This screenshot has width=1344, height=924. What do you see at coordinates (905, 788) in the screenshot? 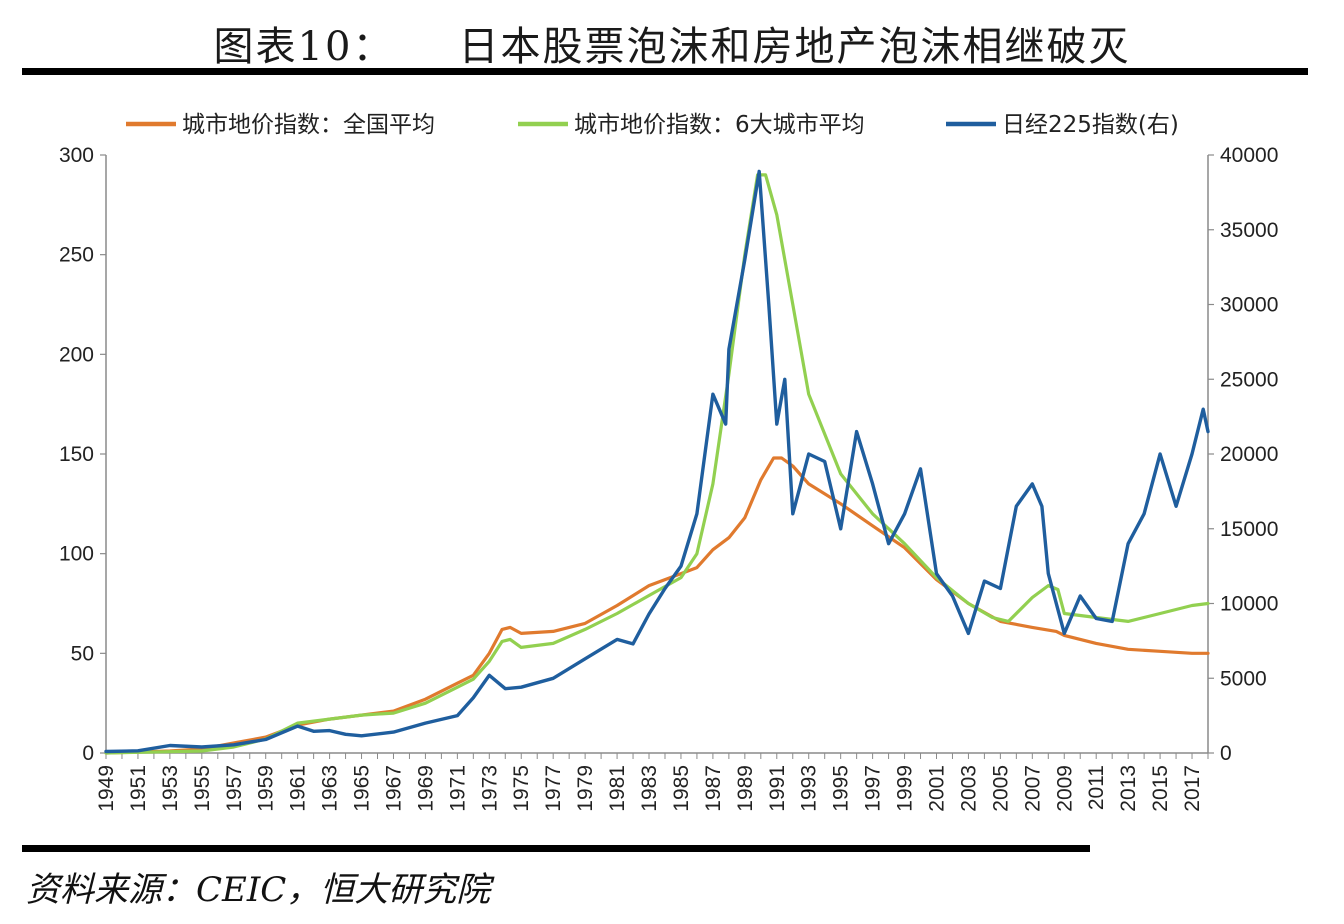
I see `x-tick-label: 1999` at bounding box center [905, 788].